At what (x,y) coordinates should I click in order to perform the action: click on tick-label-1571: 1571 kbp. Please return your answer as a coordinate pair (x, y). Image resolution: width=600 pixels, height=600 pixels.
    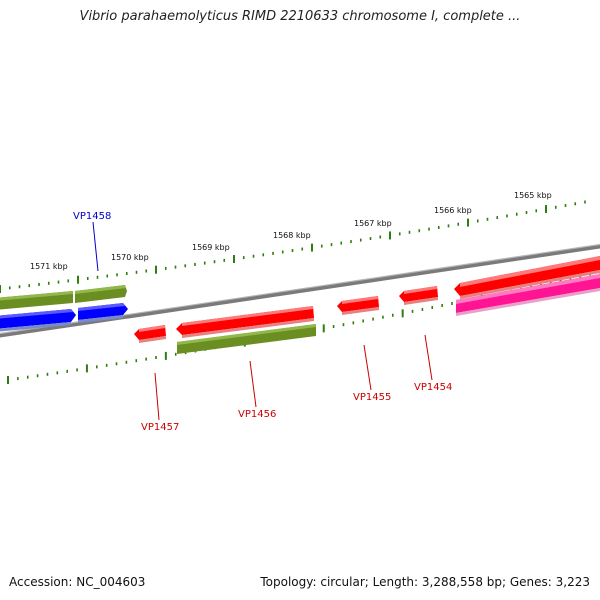
    Looking at the image, I should click on (49, 266).